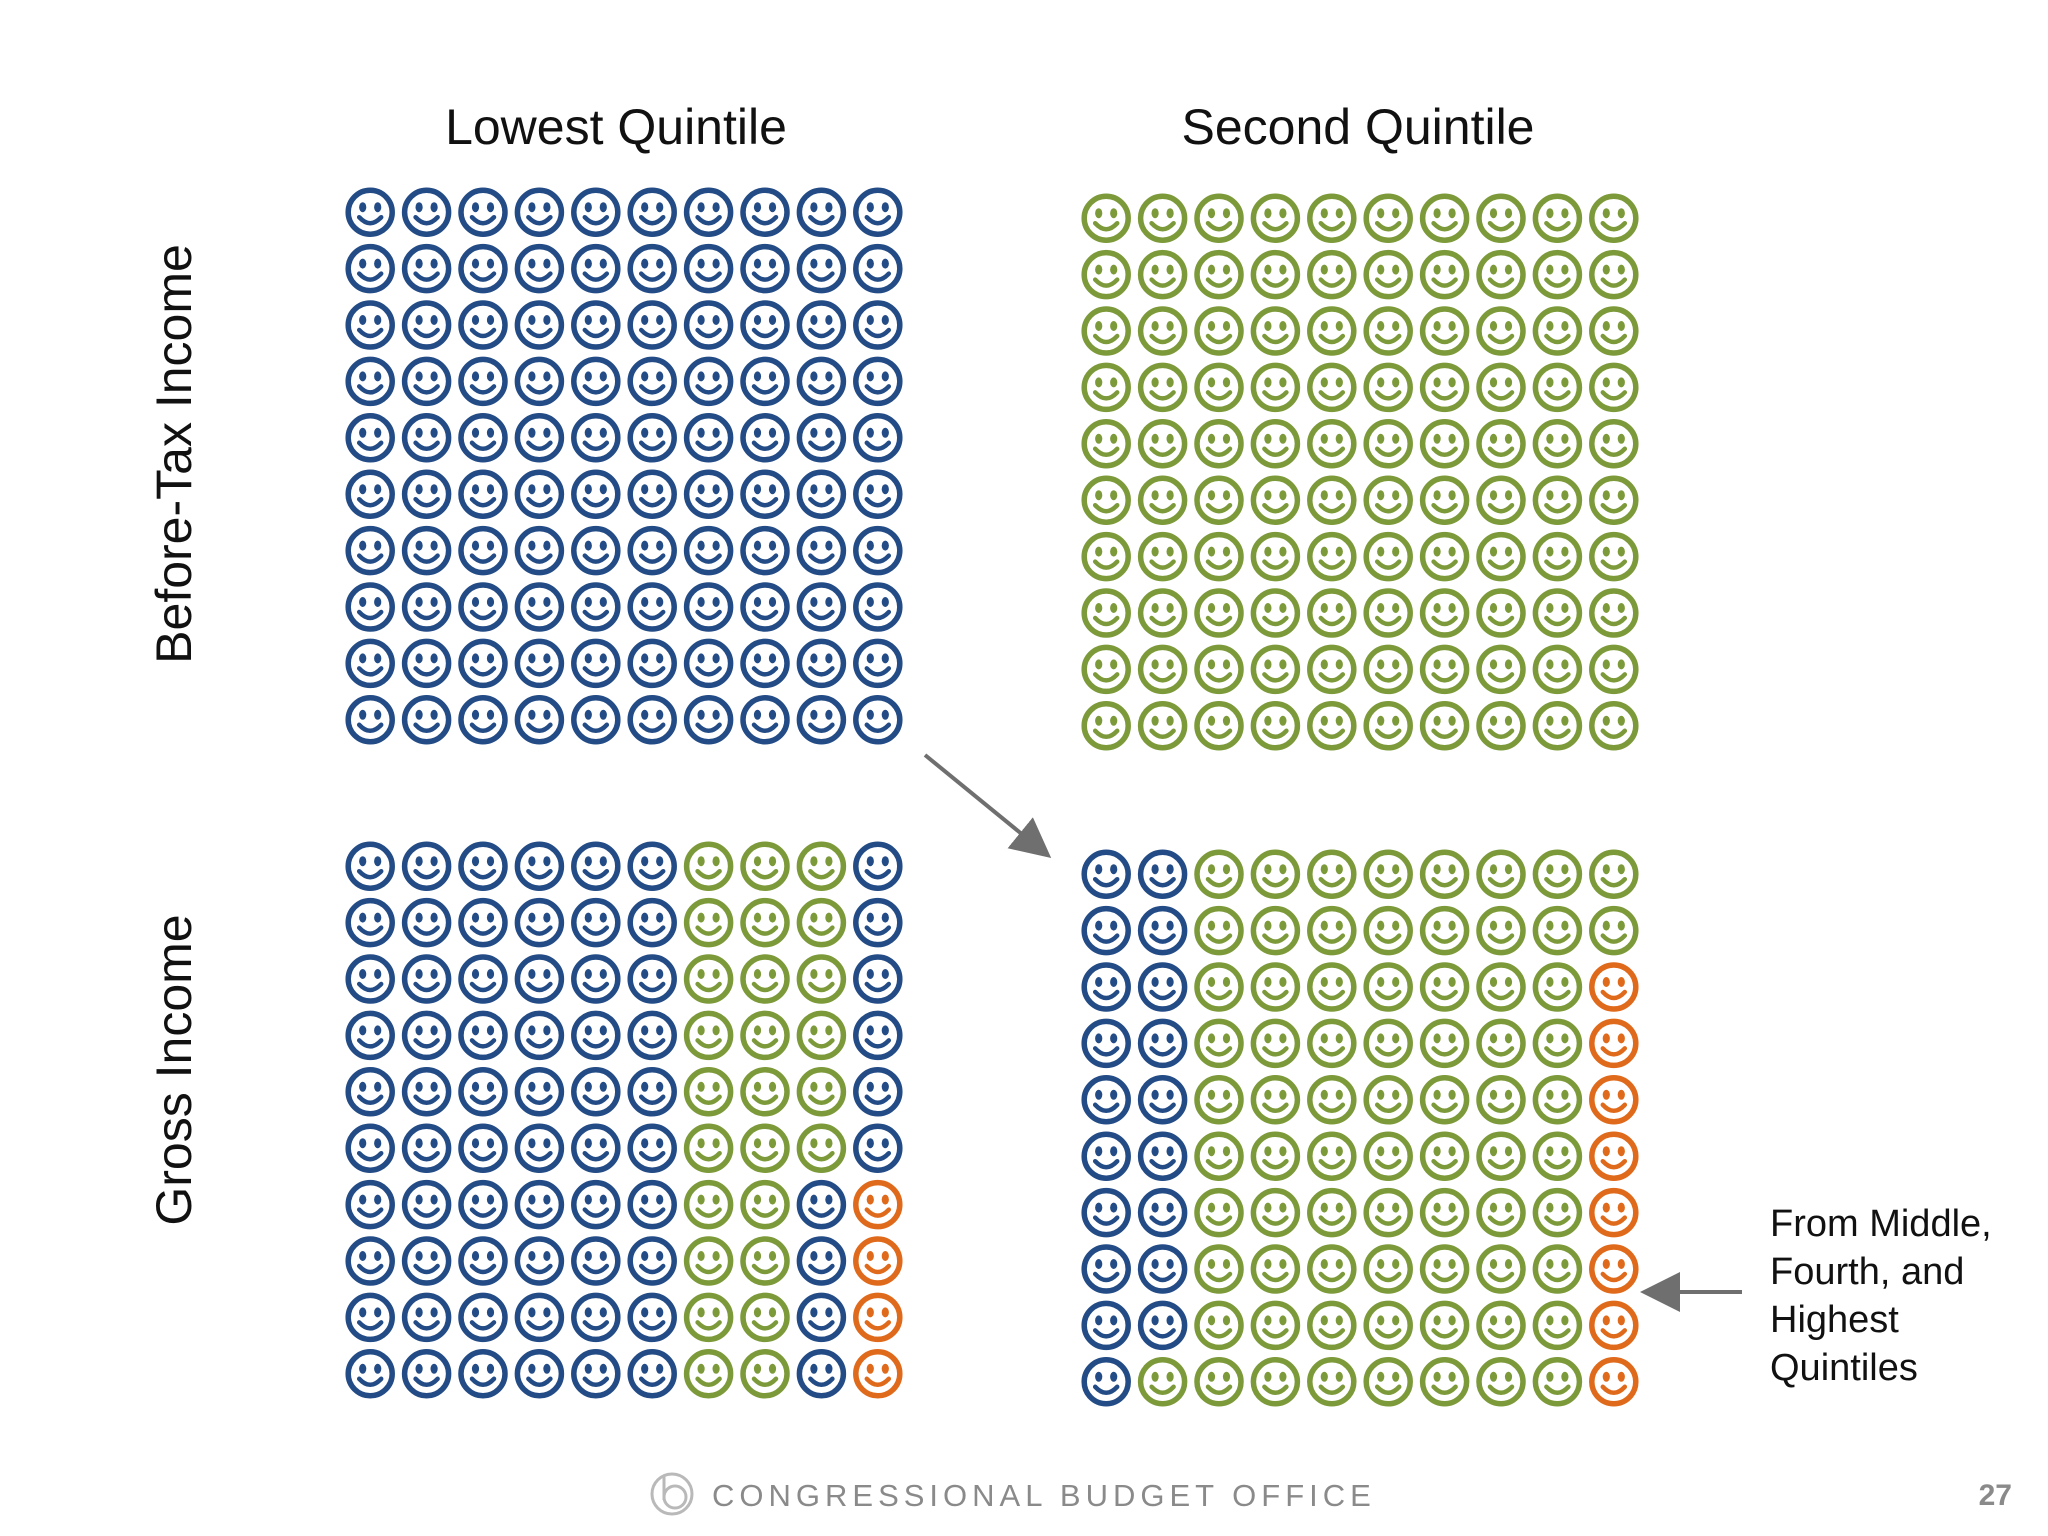 Image resolution: width=2048 pixels, height=1536 pixels. What do you see at coordinates (1995, 1495) in the screenshot?
I see `page-number: 27` at bounding box center [1995, 1495].